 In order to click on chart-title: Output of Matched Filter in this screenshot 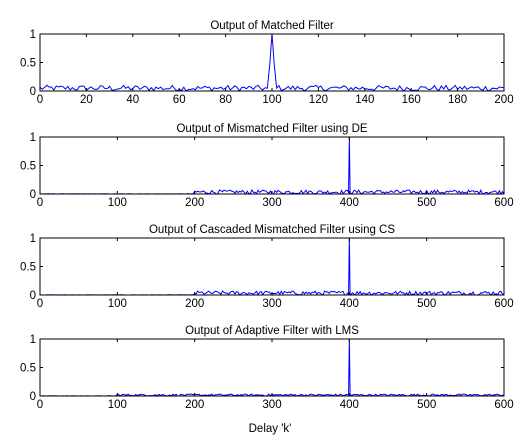, I will do `click(272, 26)`.